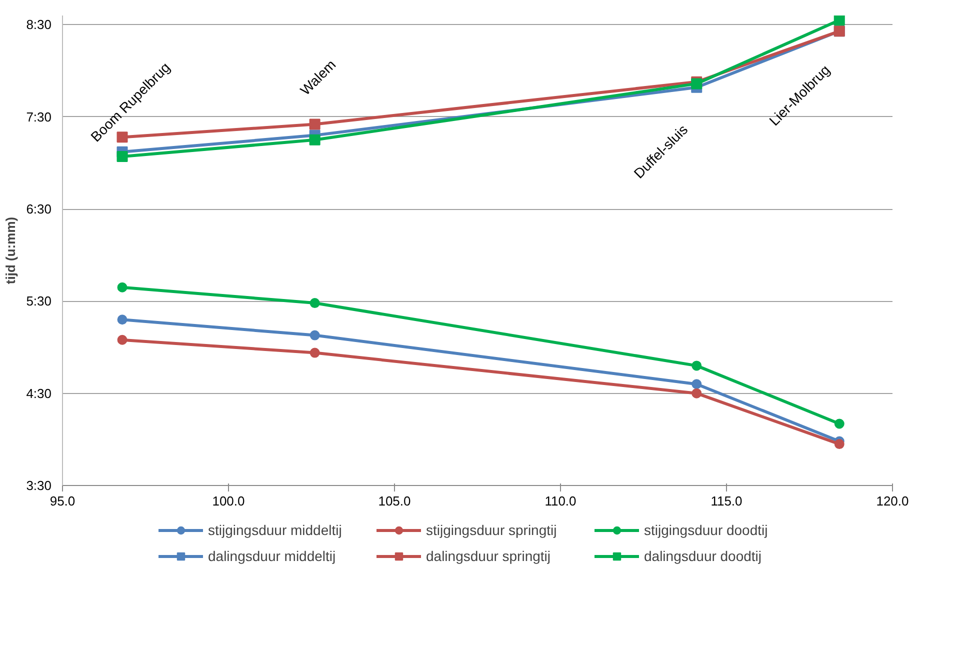 The width and height of the screenshot is (979, 657). What do you see at coordinates (492, 530) in the screenshot?
I see `legend-label: stijgingsduur springtij` at bounding box center [492, 530].